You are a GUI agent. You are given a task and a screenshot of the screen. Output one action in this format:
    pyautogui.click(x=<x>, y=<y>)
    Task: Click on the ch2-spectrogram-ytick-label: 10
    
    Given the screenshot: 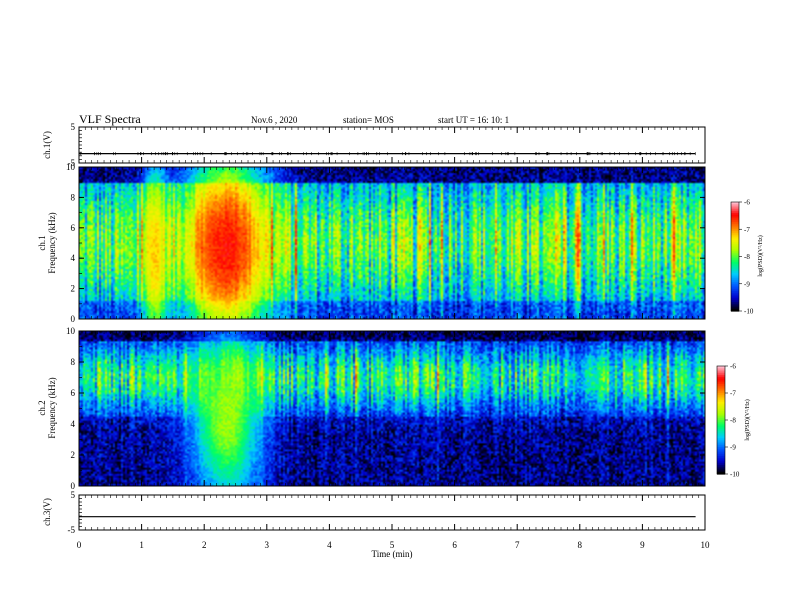 What is the action you would take?
    pyautogui.click(x=71, y=331)
    